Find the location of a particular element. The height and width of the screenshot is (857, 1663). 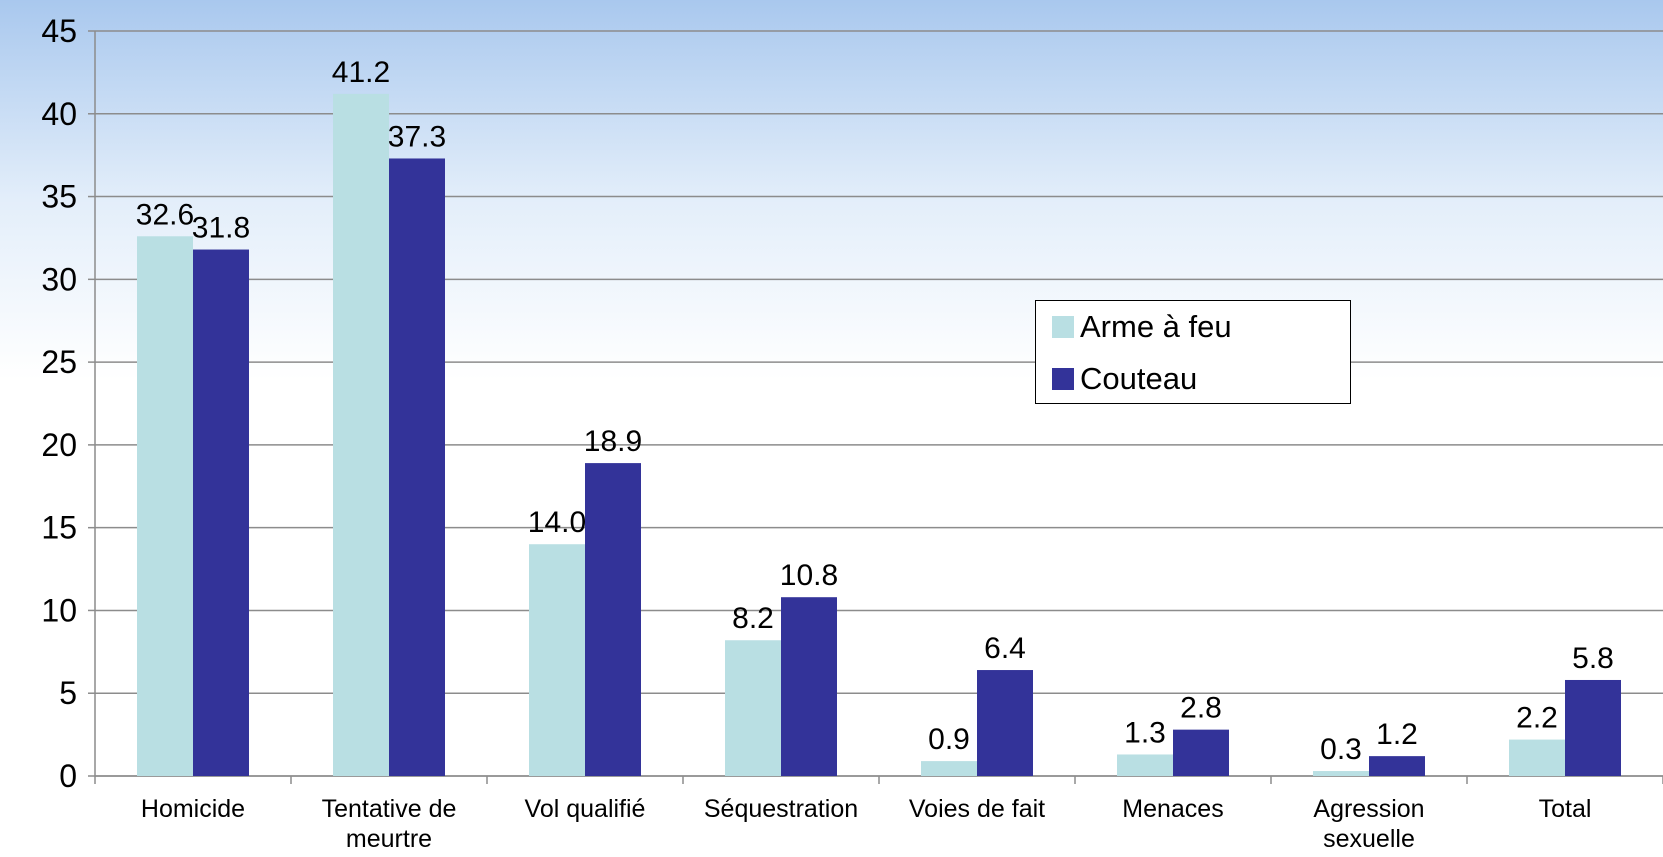

y-tick-label: 35 is located at coordinates (59, 197).